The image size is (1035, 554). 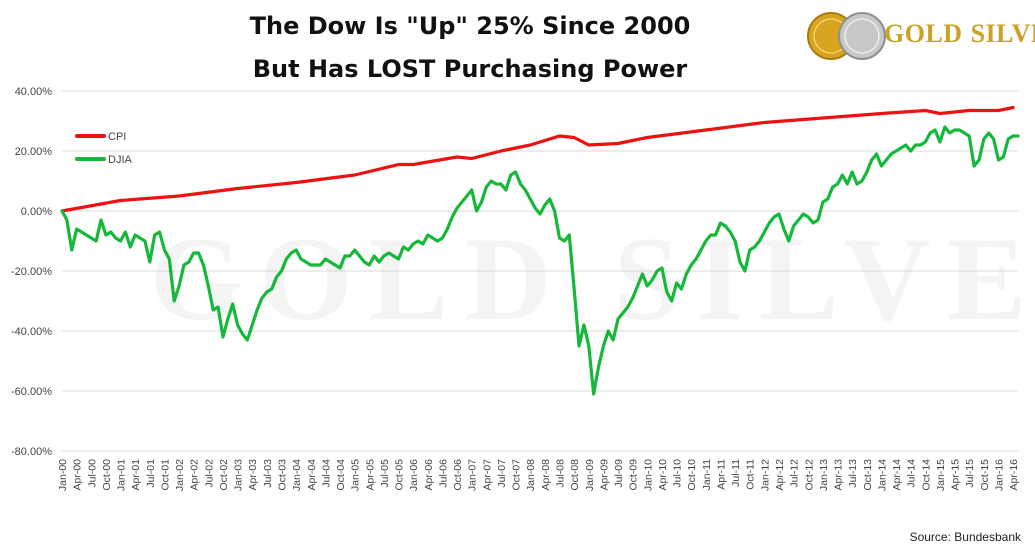 I want to click on x-tick-label: Jan-11, so click(x=707, y=474).